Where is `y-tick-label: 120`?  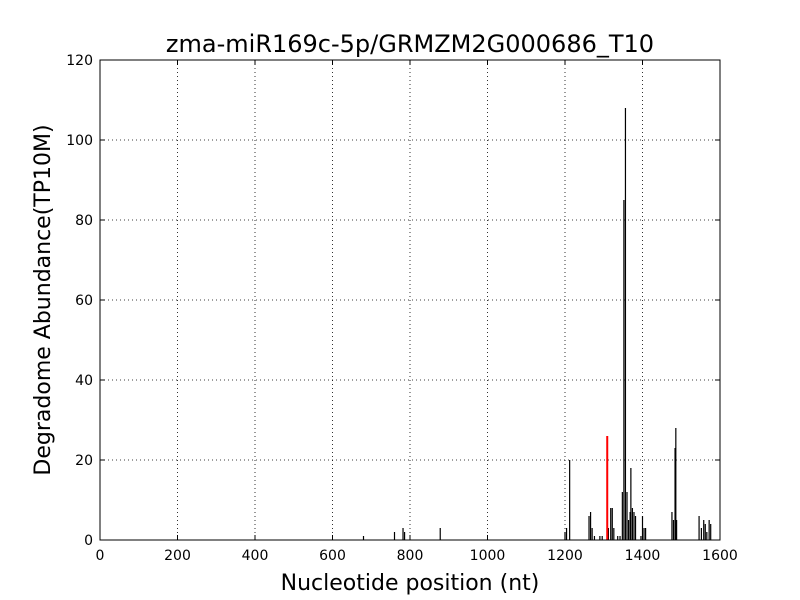
y-tick-label: 120 is located at coordinates (79, 61).